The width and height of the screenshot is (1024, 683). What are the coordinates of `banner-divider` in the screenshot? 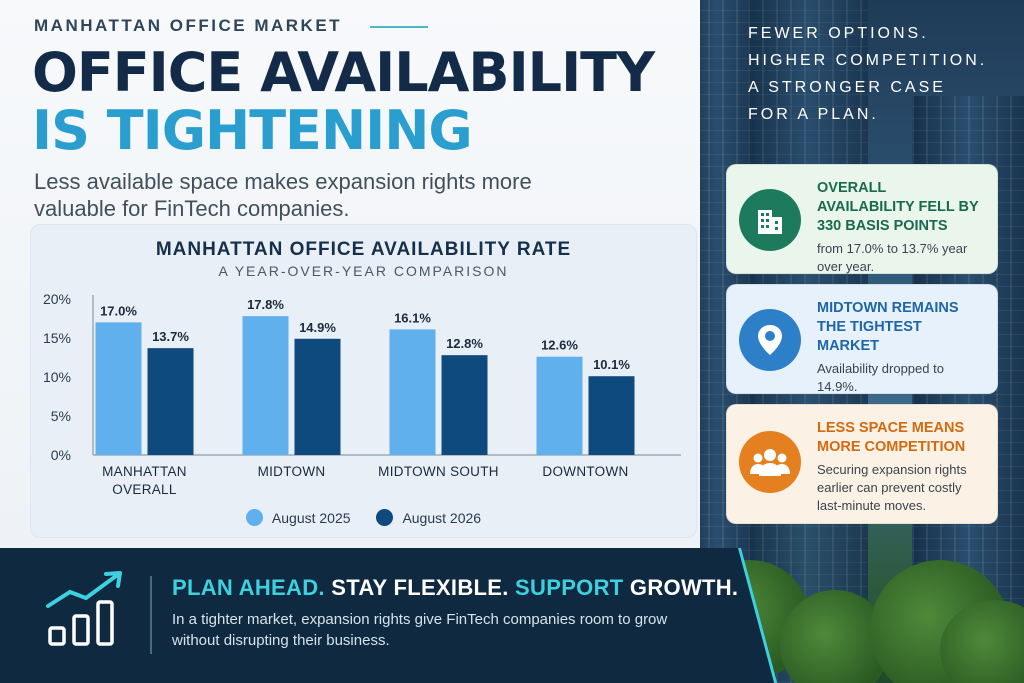 It's located at (151, 615).